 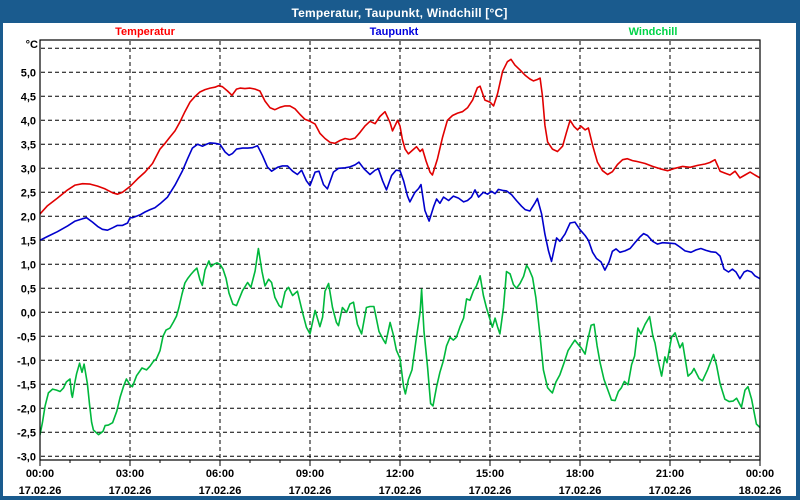 I want to click on y-tick-label: 3,5, so click(x=28, y=145).